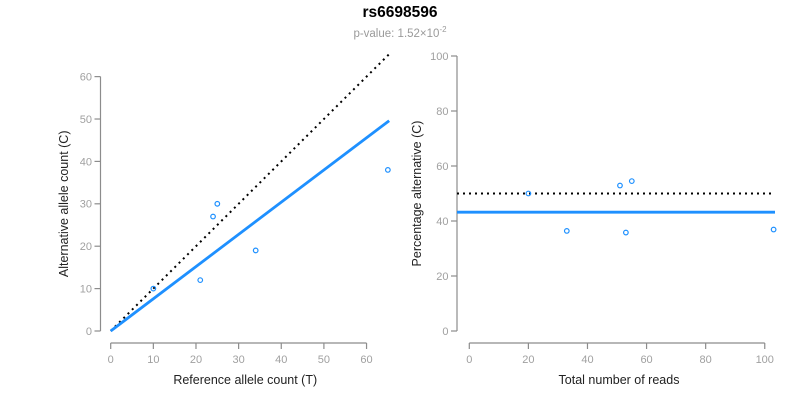 This screenshot has width=800, height=400. What do you see at coordinates (238, 360) in the screenshot?
I see `x-axis-tick-label: 30` at bounding box center [238, 360].